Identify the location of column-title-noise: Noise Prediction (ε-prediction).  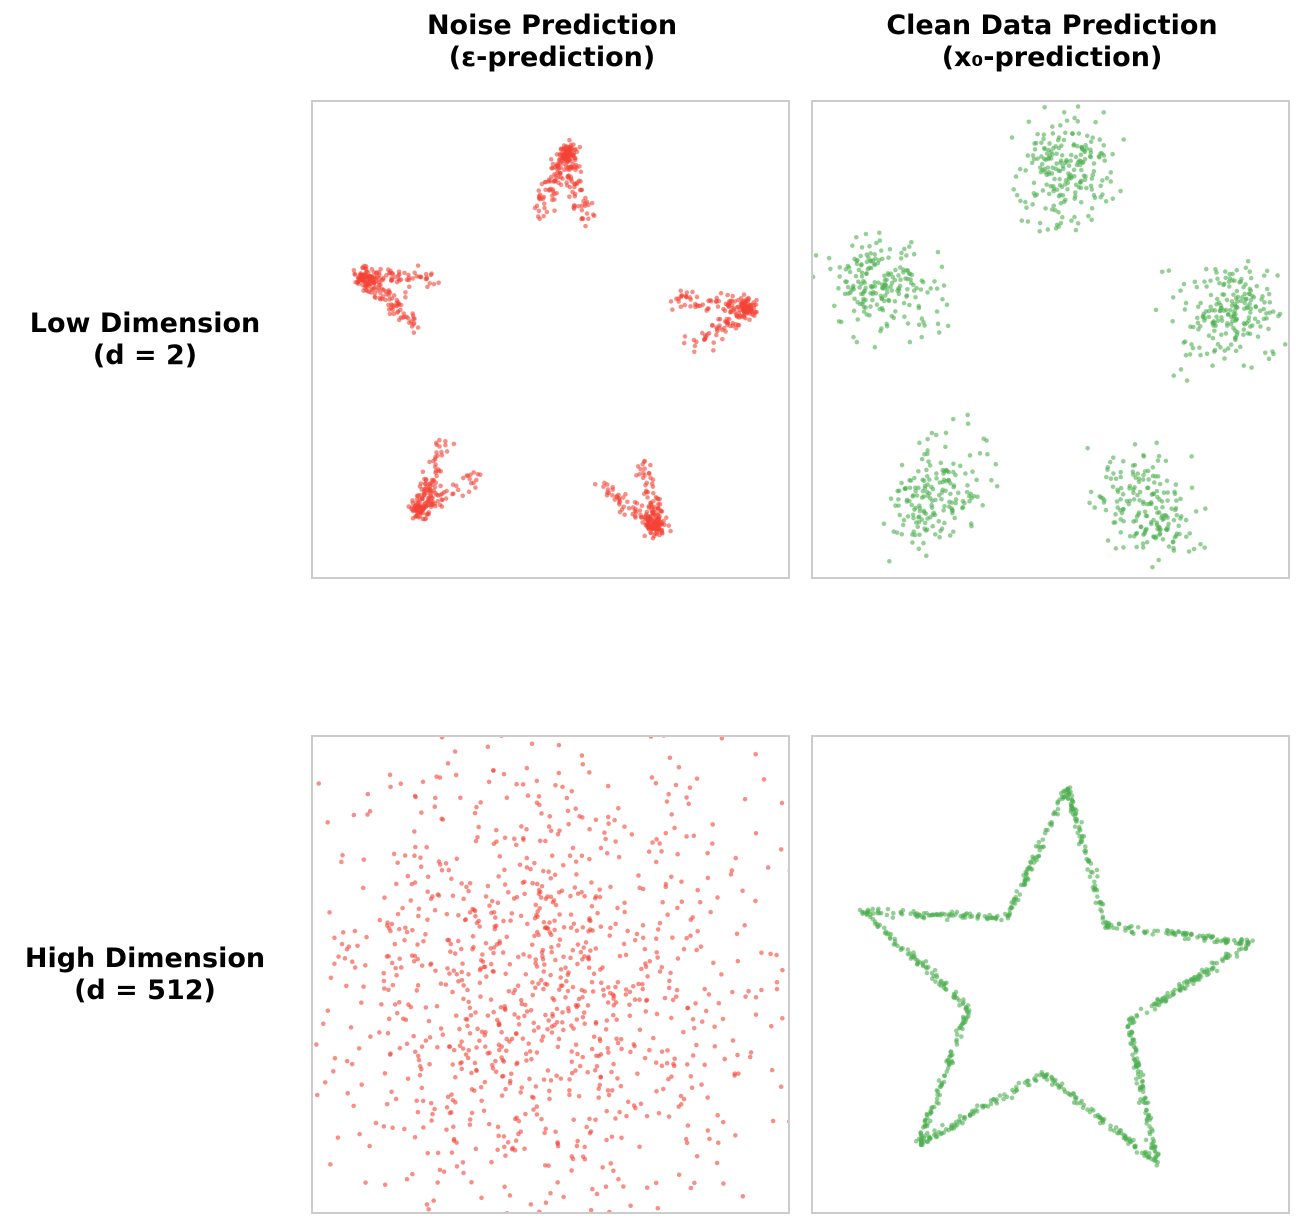
(552, 42).